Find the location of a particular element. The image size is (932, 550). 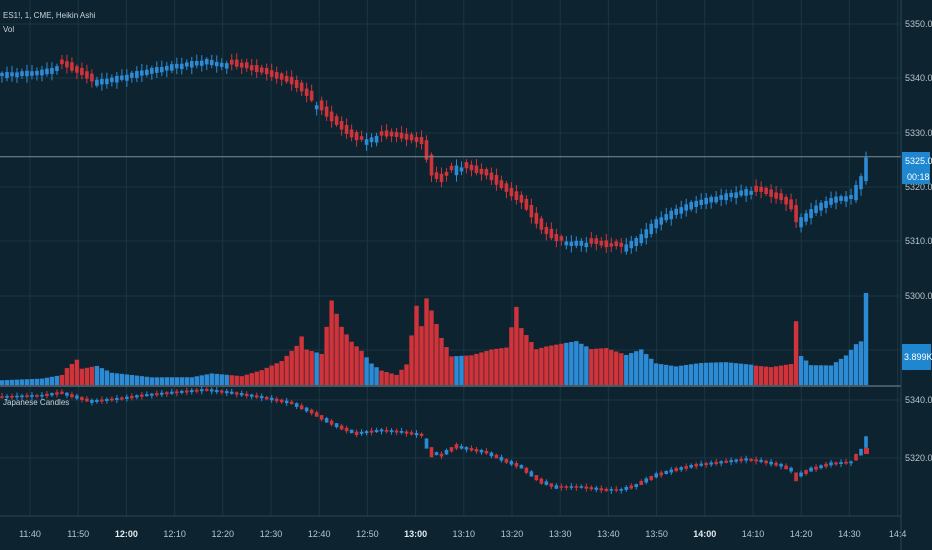

time-tick-label: 14:10 is located at coordinates (753, 534).